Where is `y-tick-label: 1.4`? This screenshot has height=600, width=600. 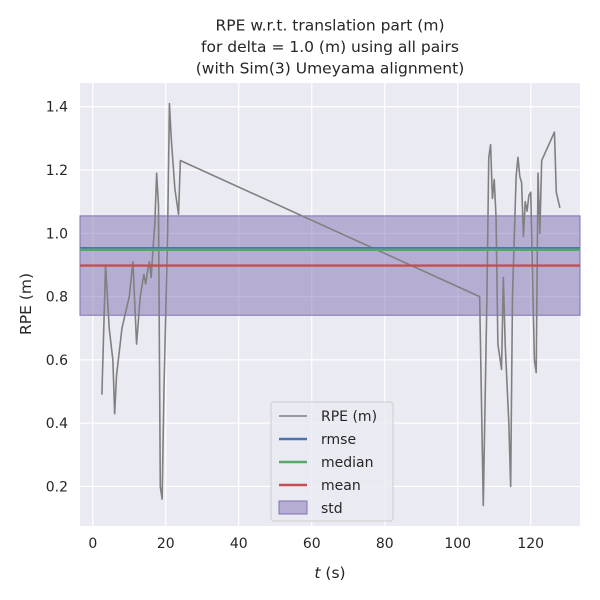 y-tick-label: 1.4 is located at coordinates (57, 108).